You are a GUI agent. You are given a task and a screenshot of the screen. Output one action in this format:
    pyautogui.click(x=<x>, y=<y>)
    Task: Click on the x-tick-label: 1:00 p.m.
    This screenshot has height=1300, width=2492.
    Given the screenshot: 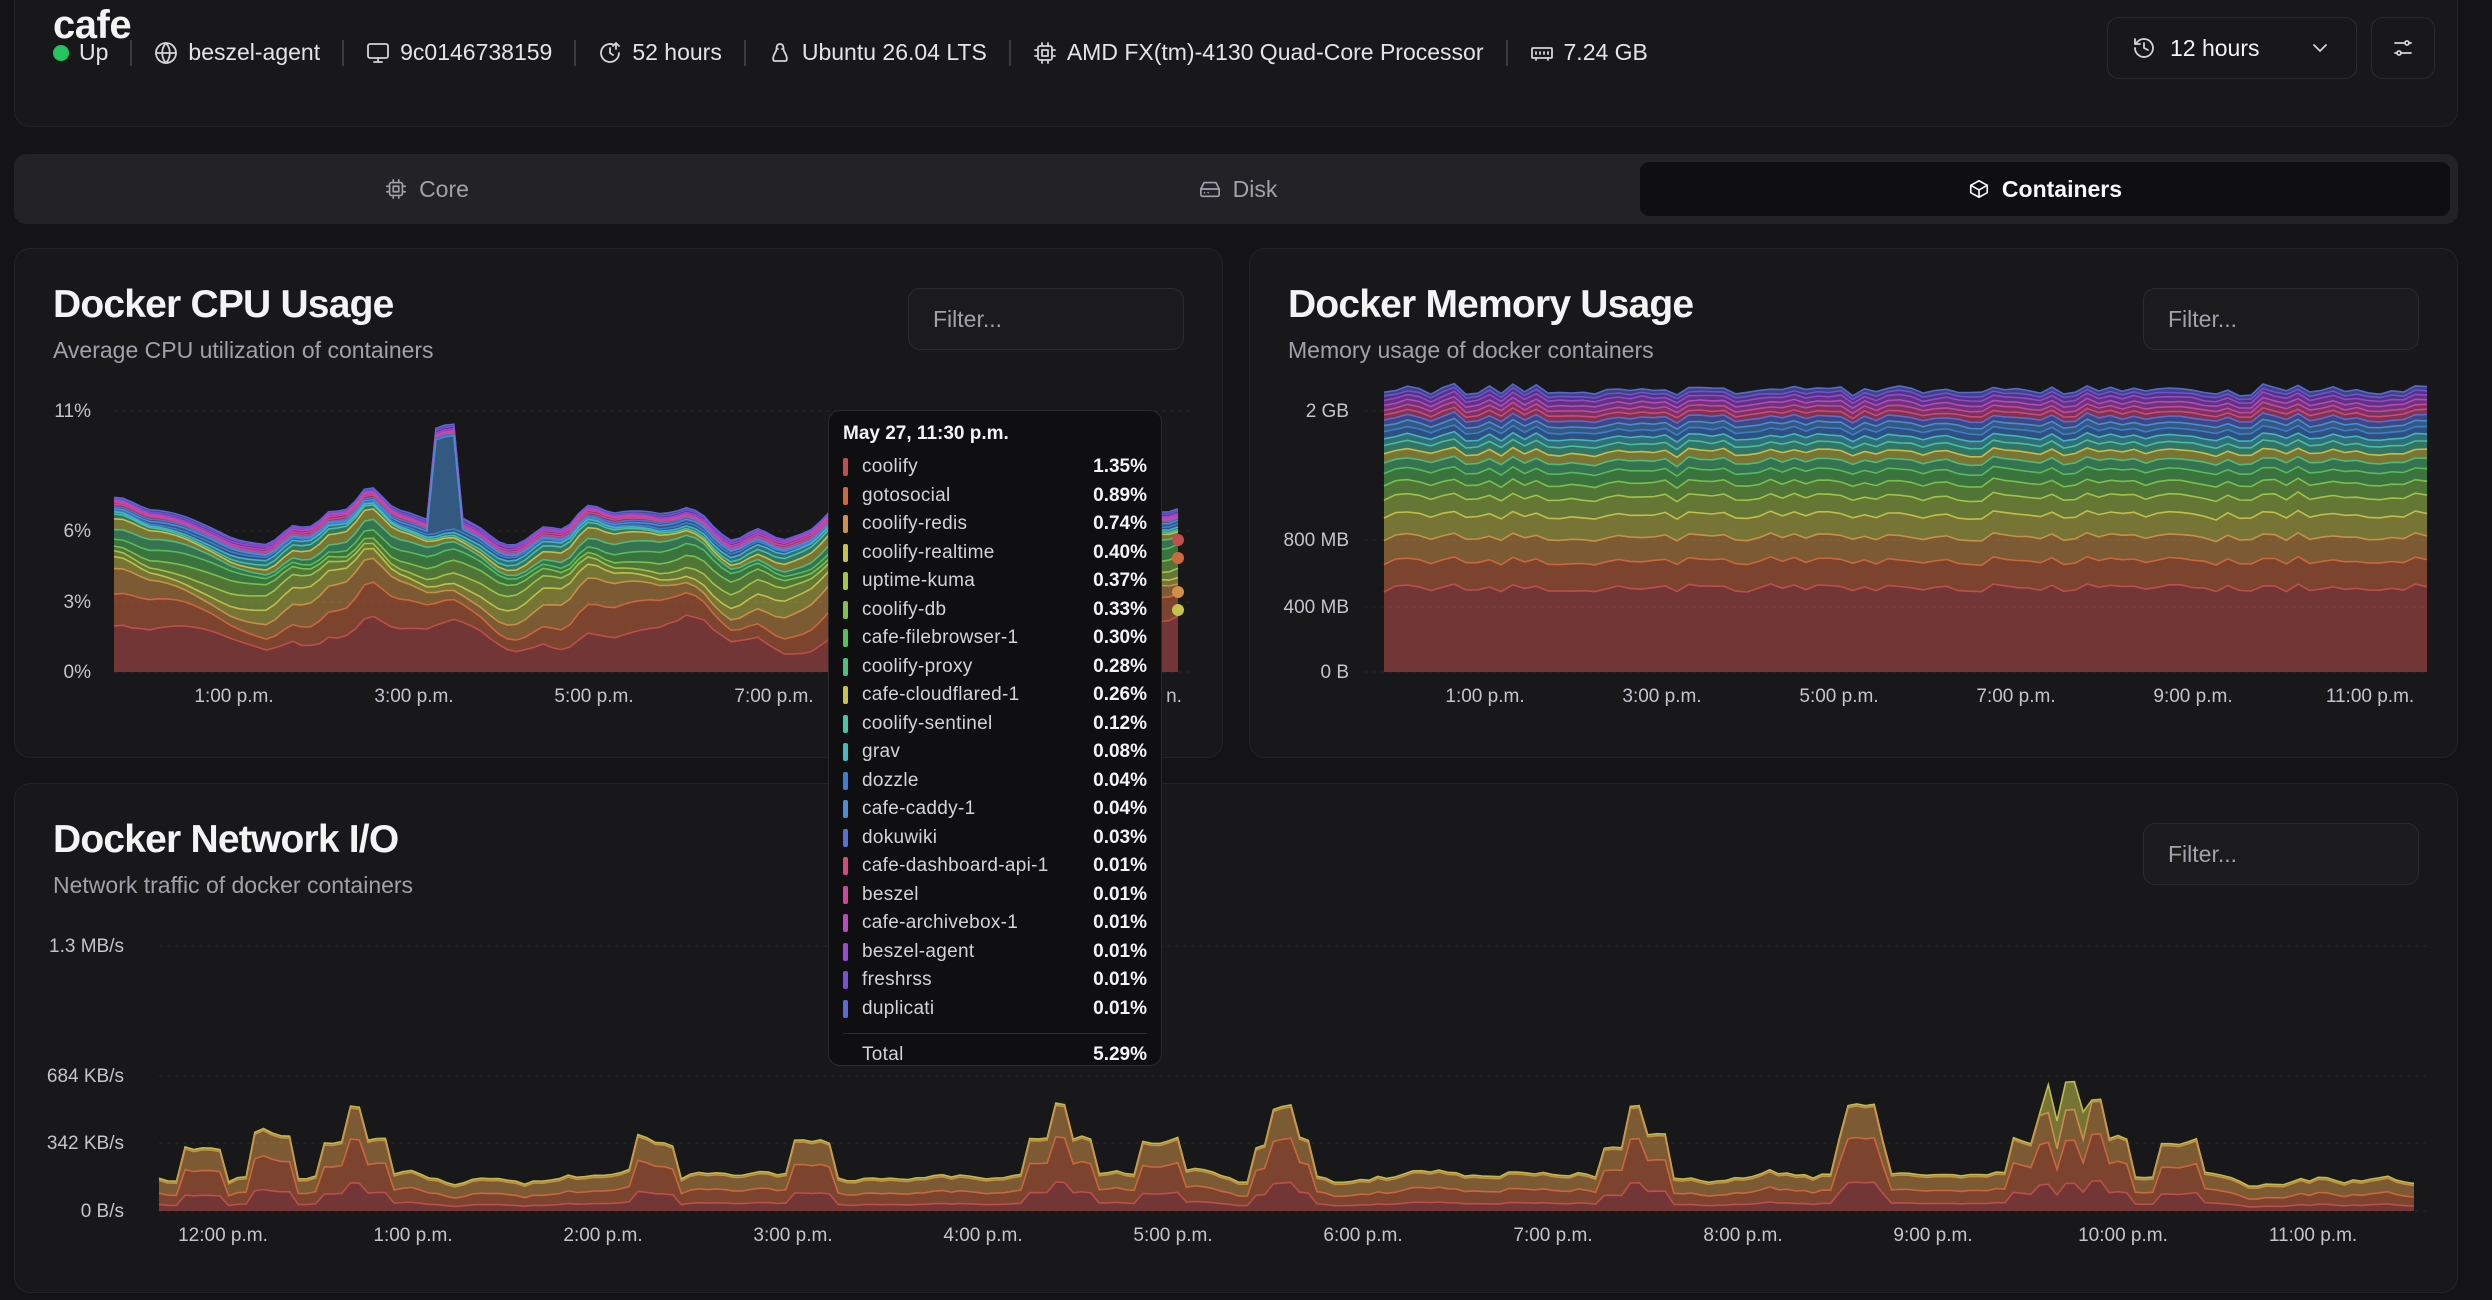 What is the action you would take?
    pyautogui.click(x=1484, y=696)
    